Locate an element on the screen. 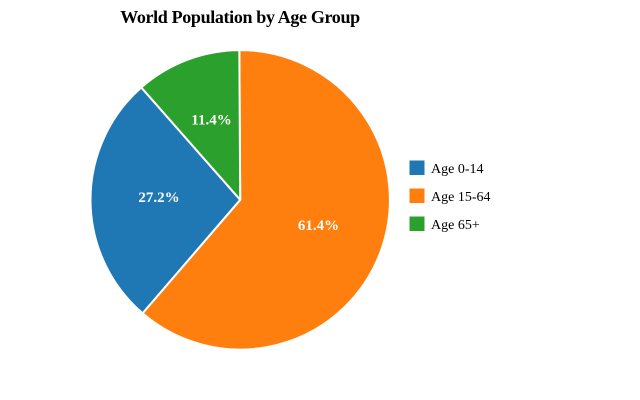 The image size is (640, 400). svg-text: 61.4% is located at coordinates (318, 226).